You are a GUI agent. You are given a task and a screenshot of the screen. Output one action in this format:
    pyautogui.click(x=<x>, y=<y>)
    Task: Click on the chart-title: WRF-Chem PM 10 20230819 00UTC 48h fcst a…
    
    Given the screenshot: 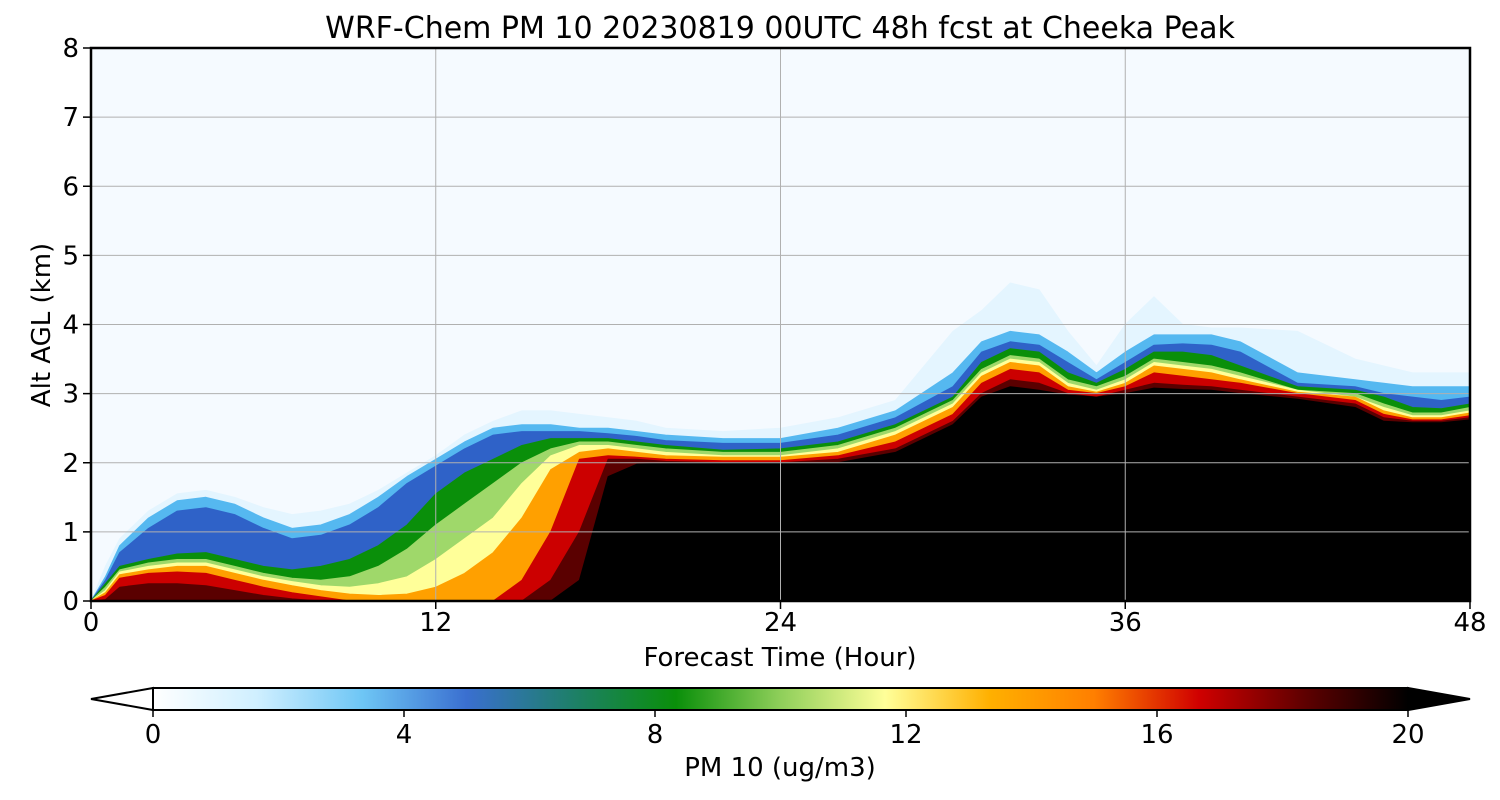 What is the action you would take?
    pyautogui.click(x=780, y=28)
    